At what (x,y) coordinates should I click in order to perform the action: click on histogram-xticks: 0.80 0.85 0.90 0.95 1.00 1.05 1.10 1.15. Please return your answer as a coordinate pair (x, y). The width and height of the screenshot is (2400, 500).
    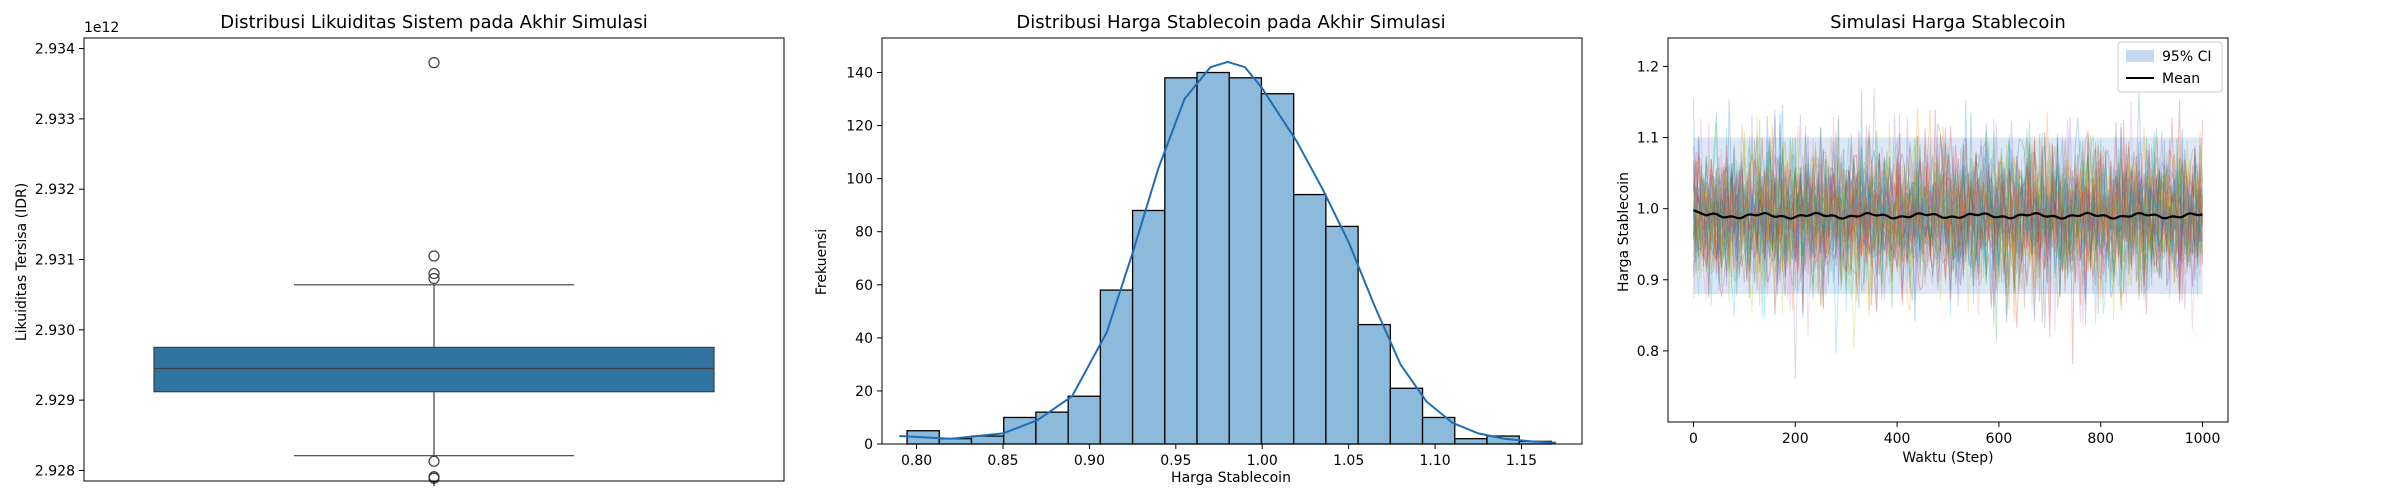
    Looking at the image, I should click on (1219, 456).